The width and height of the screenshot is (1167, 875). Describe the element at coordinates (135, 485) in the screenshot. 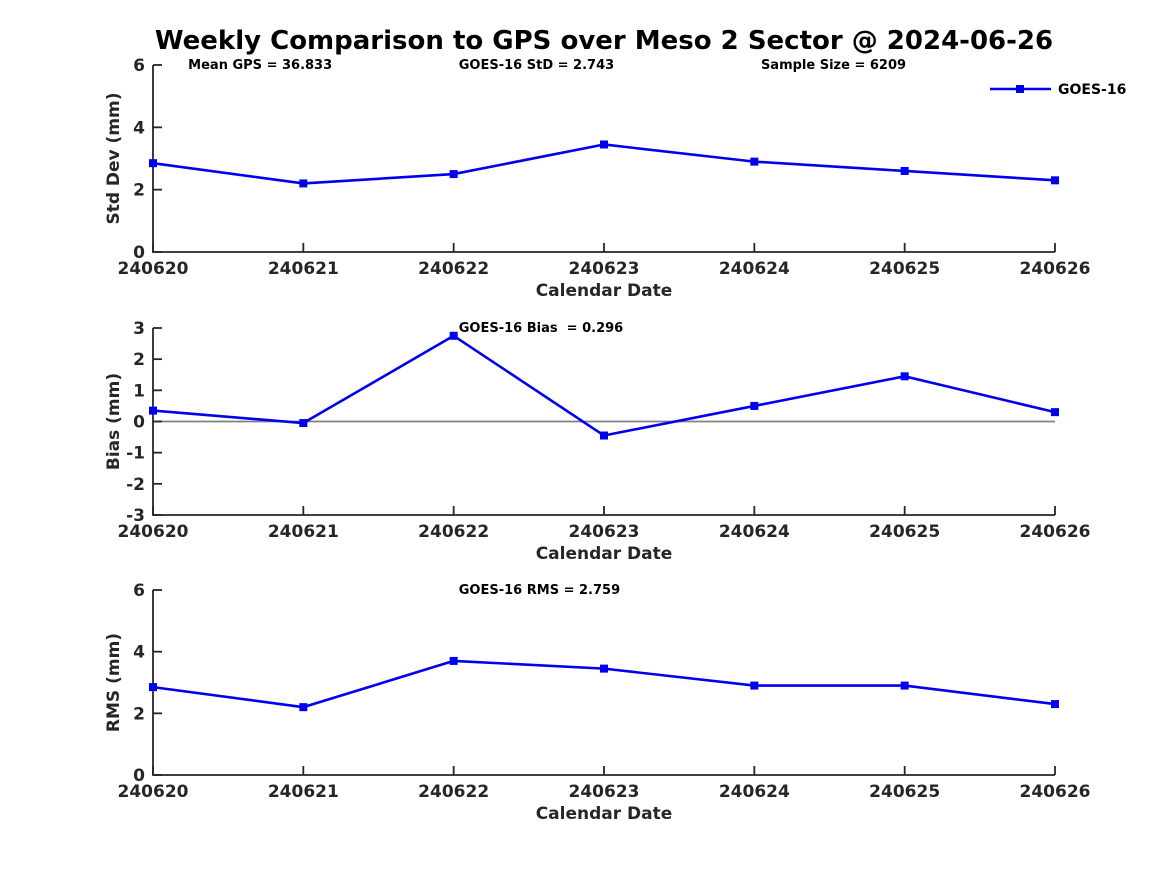

I see `y-tick-label: -2` at that location.